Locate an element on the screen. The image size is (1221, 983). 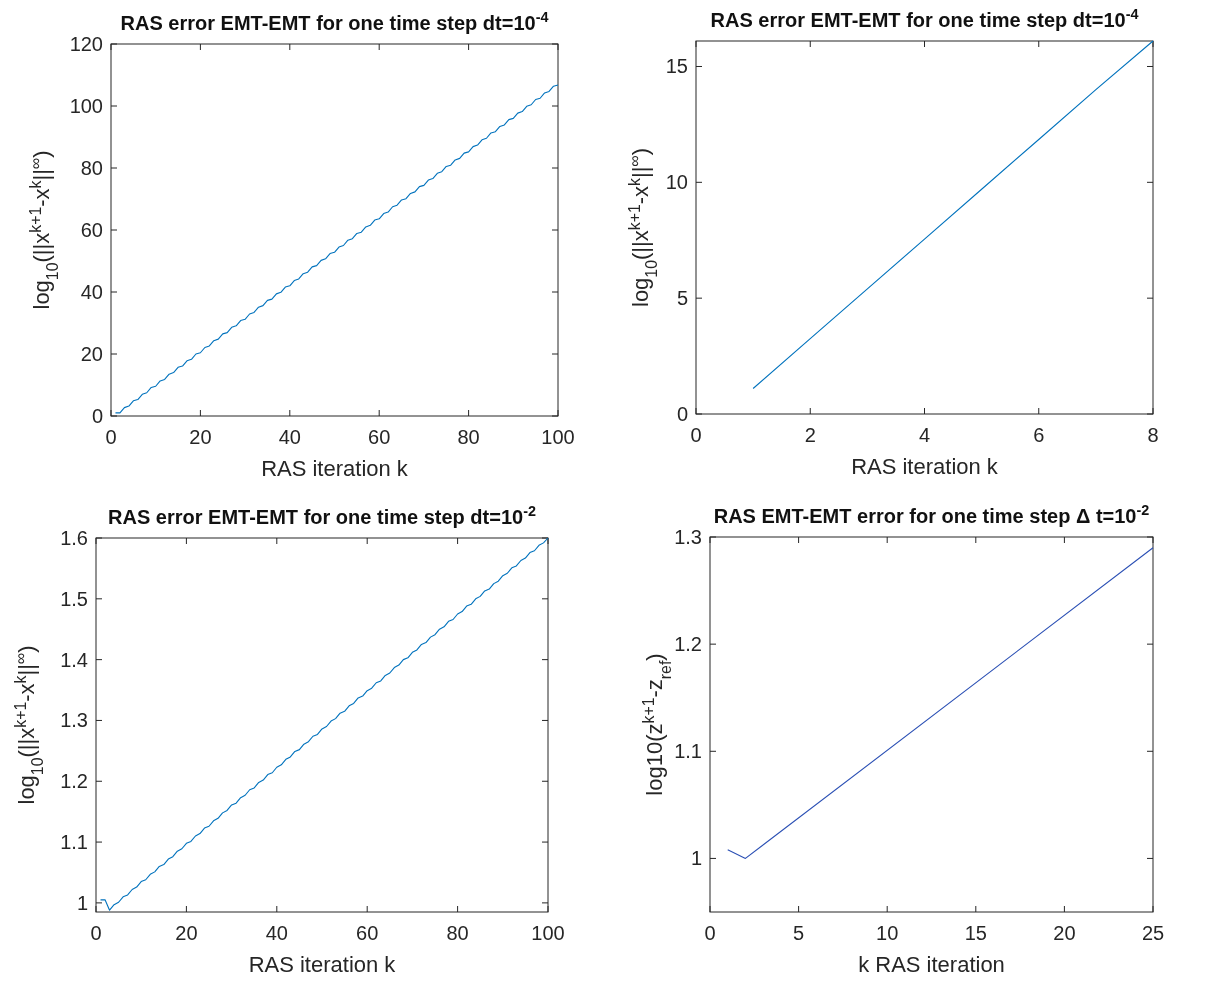
y-tick-label: 15 is located at coordinates (676, 66).